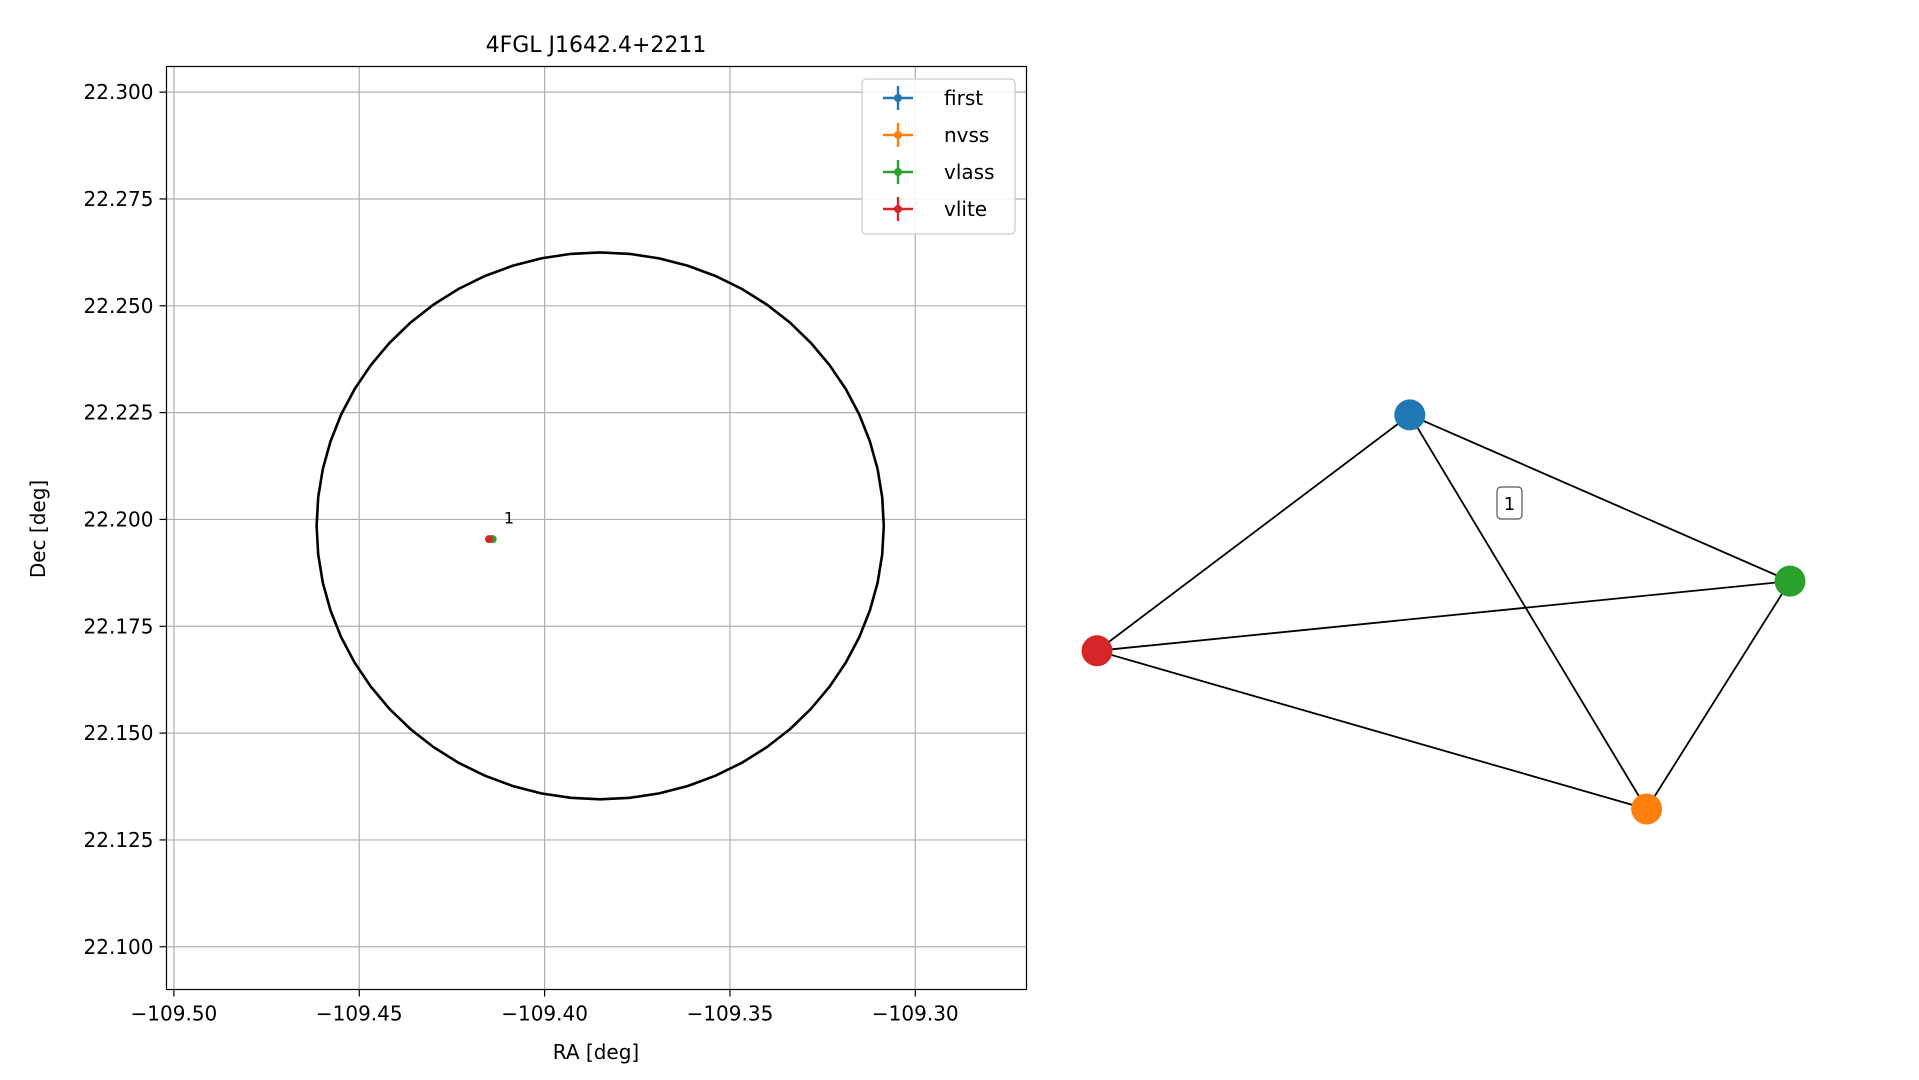  What do you see at coordinates (119, 199) in the screenshot?
I see `y-tick-label: 22.275` at bounding box center [119, 199].